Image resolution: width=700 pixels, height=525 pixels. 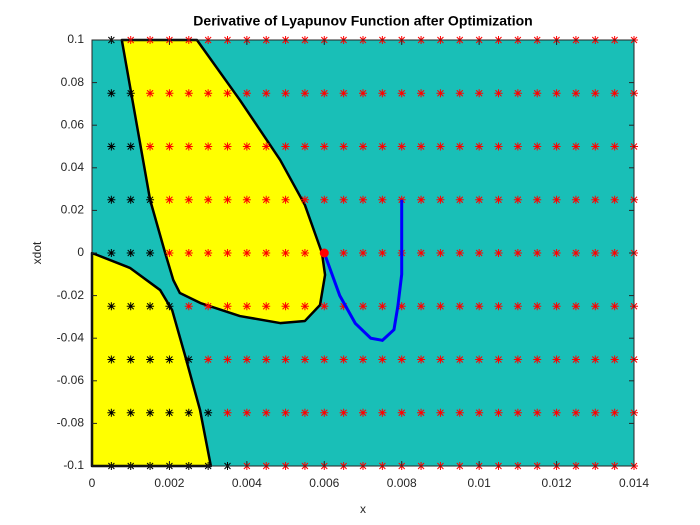 I want to click on x-tick-label: 0.006, so click(x=324, y=483).